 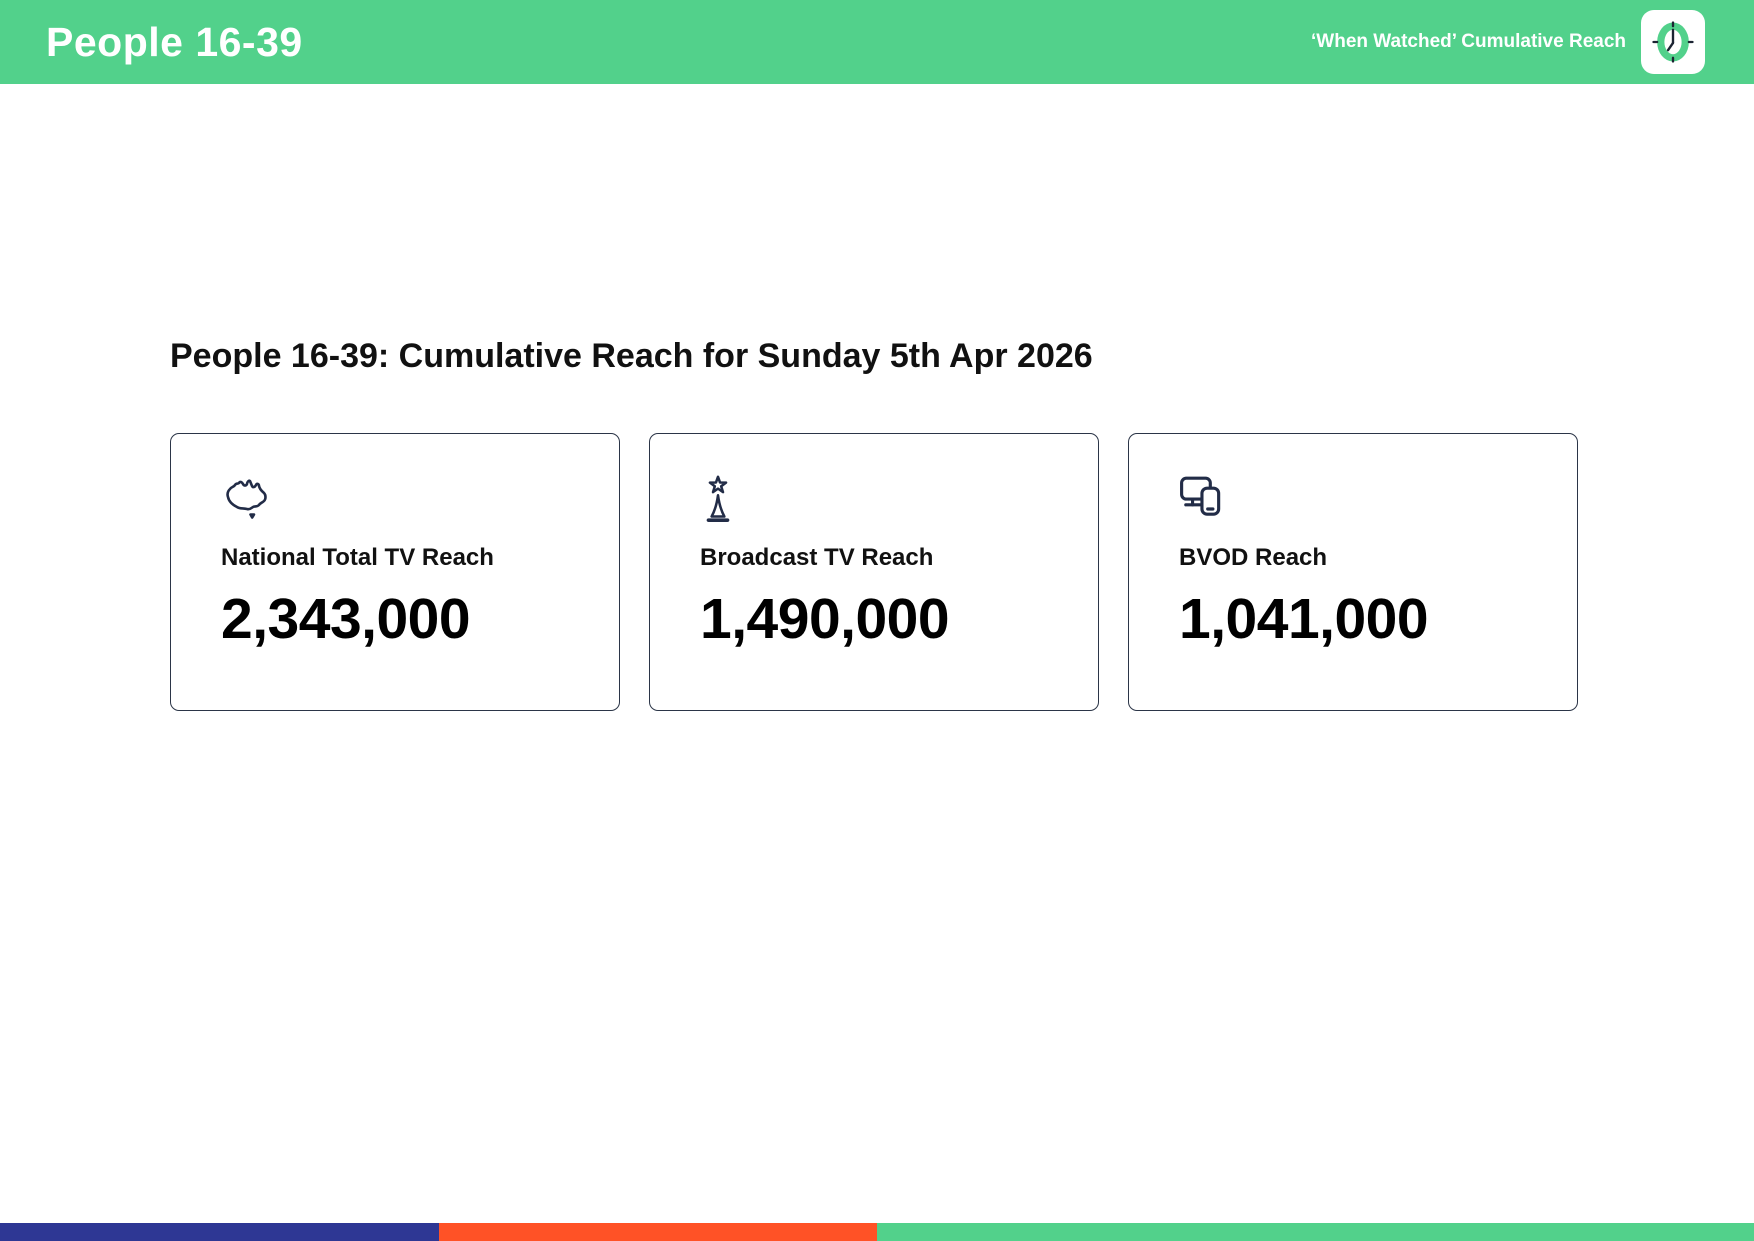 I want to click on card-value: 2,343,000, so click(x=346, y=619).